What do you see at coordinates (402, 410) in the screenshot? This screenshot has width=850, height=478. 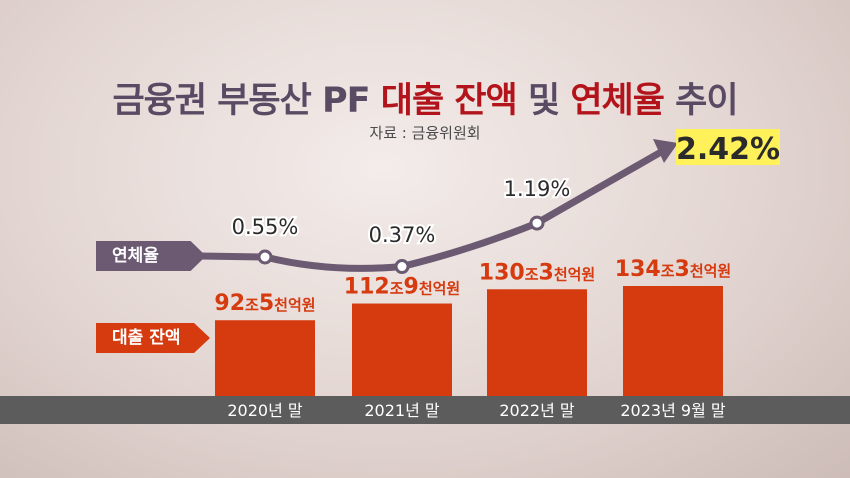 I see `x-tick-label: 2021년 말` at bounding box center [402, 410].